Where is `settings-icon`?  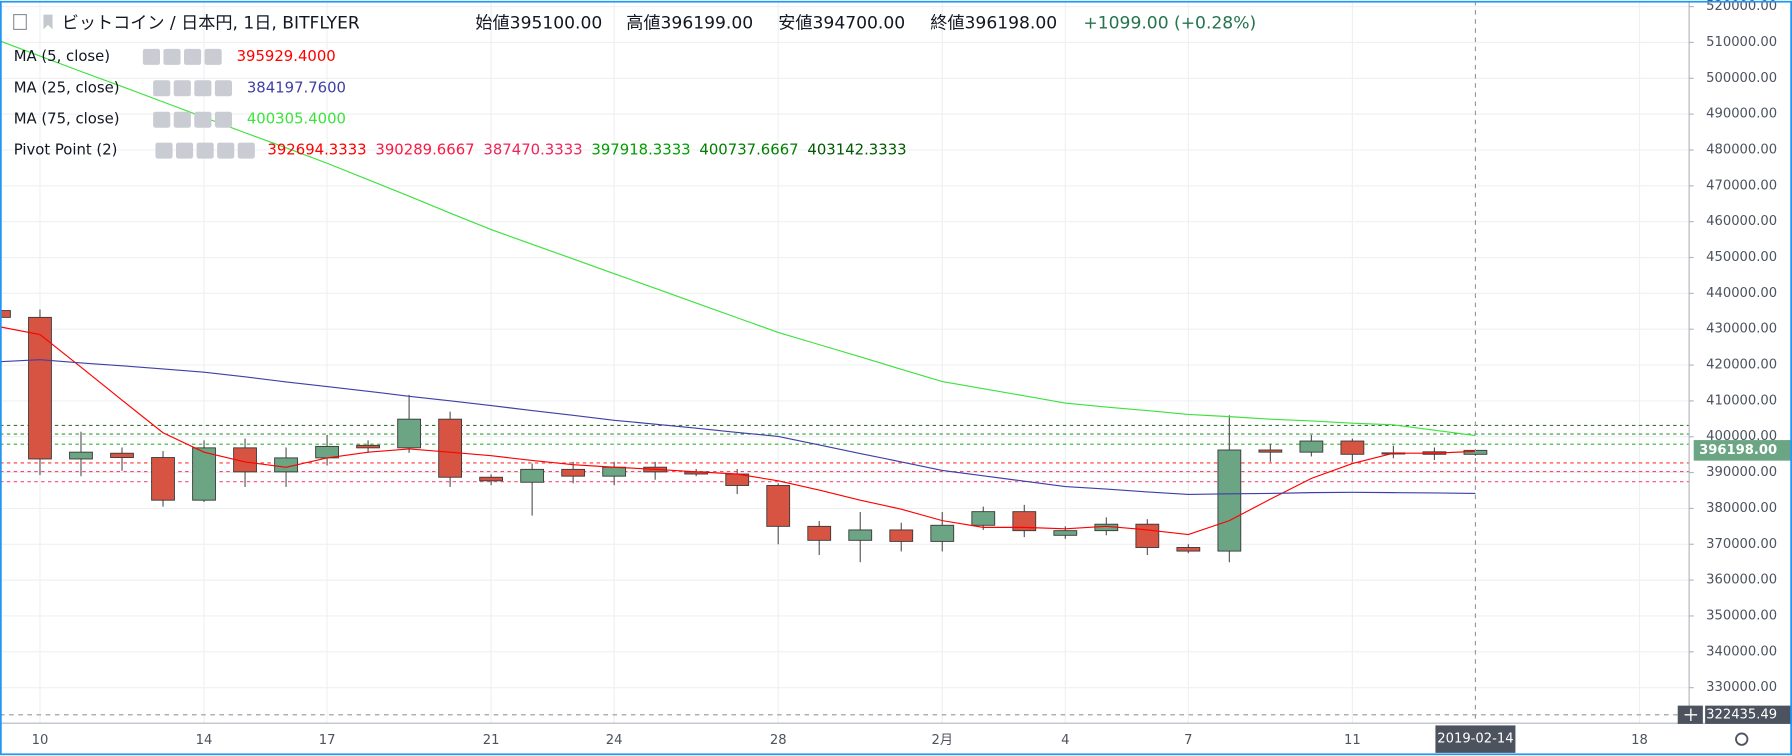 settings-icon is located at coordinates (1742, 739).